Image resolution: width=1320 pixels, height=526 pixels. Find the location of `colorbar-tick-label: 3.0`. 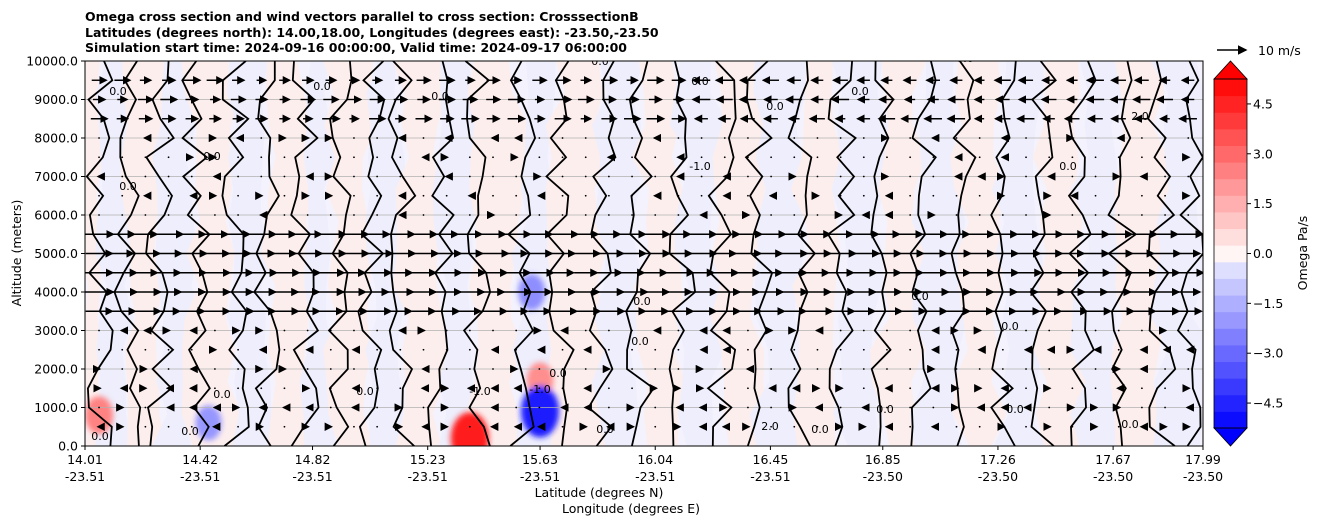

colorbar-tick-label: 3.0 is located at coordinates (1263, 153).